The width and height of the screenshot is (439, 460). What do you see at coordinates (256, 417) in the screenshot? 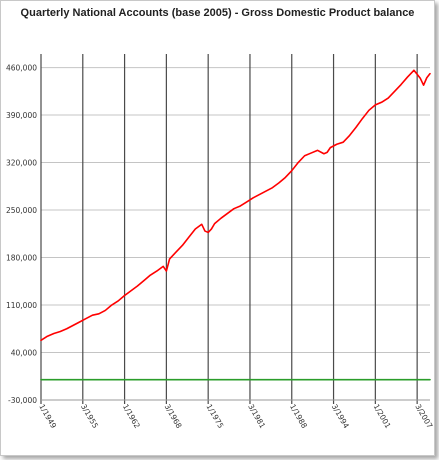
I see `x-tick-label: 3/1981` at bounding box center [256, 417].